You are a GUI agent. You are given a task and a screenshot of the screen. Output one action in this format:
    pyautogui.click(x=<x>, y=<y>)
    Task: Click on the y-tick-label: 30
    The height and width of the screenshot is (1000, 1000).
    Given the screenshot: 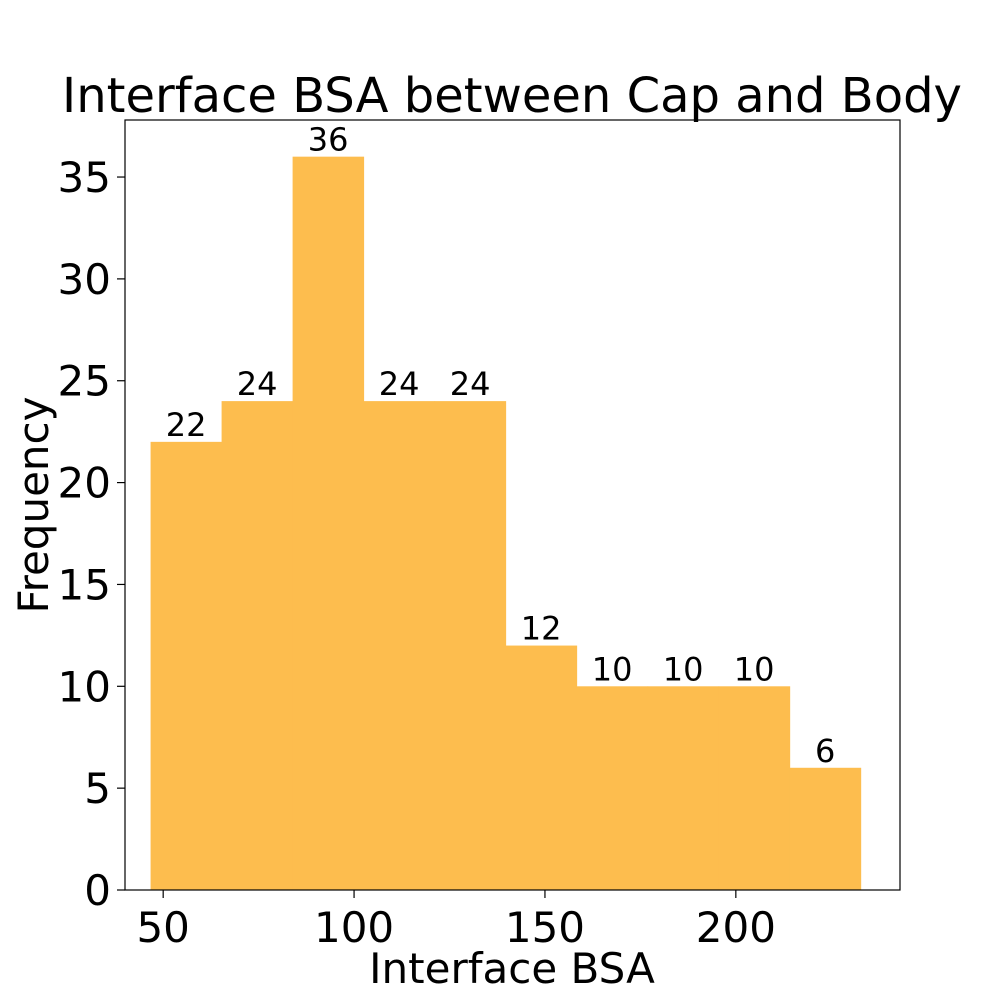 What is the action you would take?
    pyautogui.click(x=84, y=279)
    